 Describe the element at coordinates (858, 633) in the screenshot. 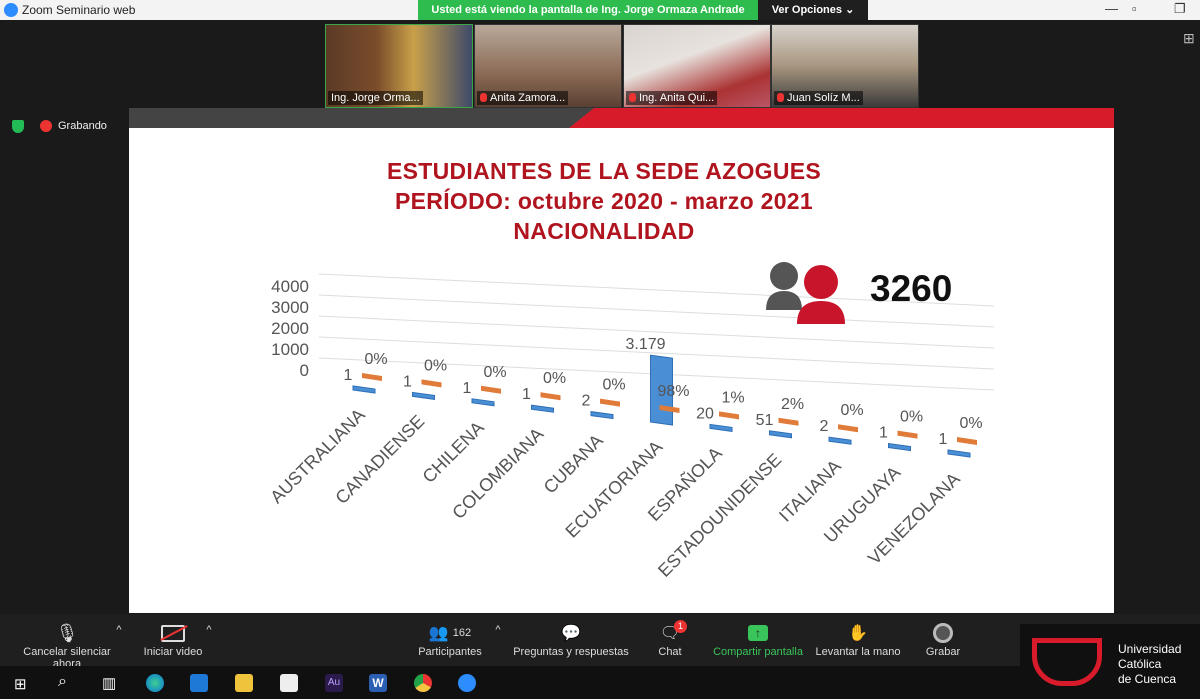

I see `raise-hand-icon: ✋` at that location.